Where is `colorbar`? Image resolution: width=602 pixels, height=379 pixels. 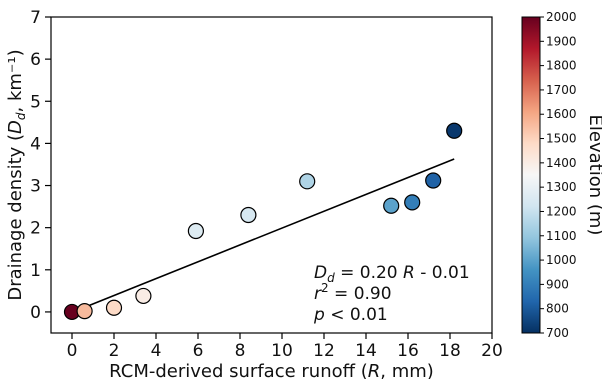
colorbar is located at coordinates (531, 175).